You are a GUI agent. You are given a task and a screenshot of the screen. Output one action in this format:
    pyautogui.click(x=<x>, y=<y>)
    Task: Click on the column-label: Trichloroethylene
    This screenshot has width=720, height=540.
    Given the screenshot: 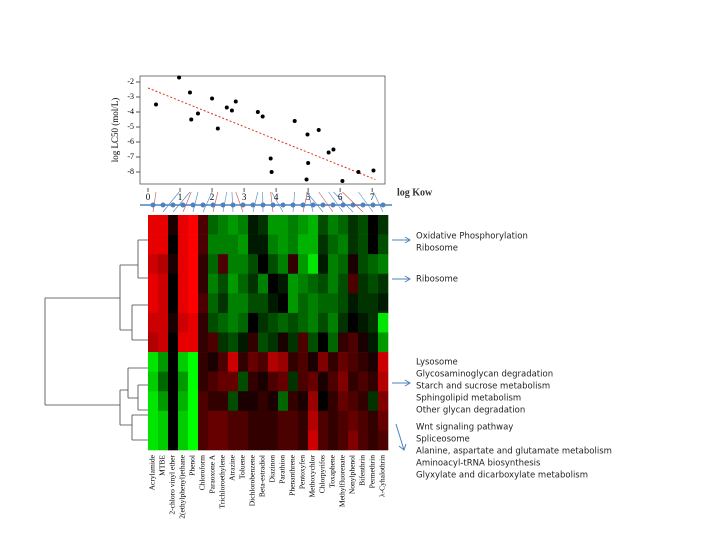 What is the action you would take?
    pyautogui.click(x=222, y=481)
    